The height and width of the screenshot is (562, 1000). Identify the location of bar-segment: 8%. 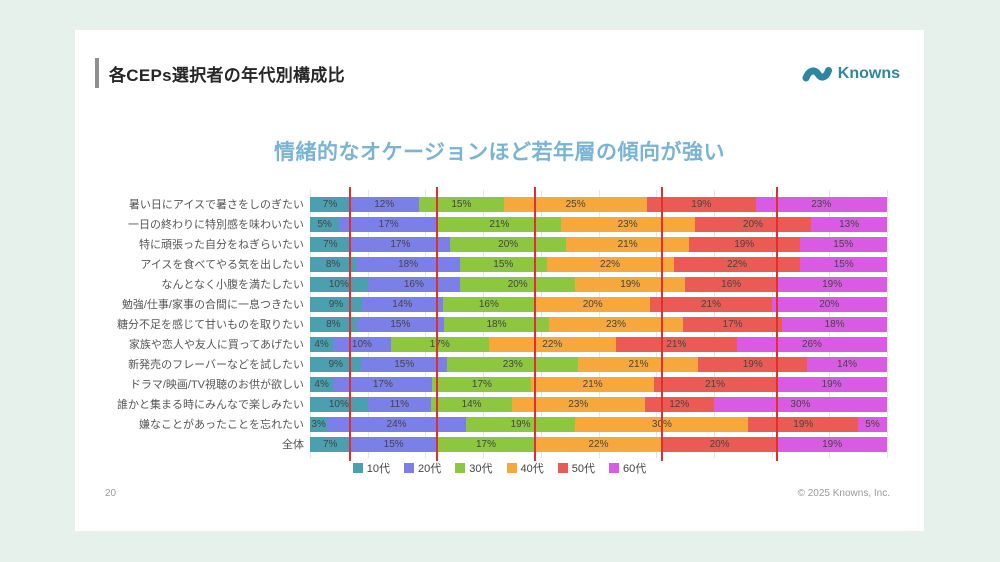
(333, 264).